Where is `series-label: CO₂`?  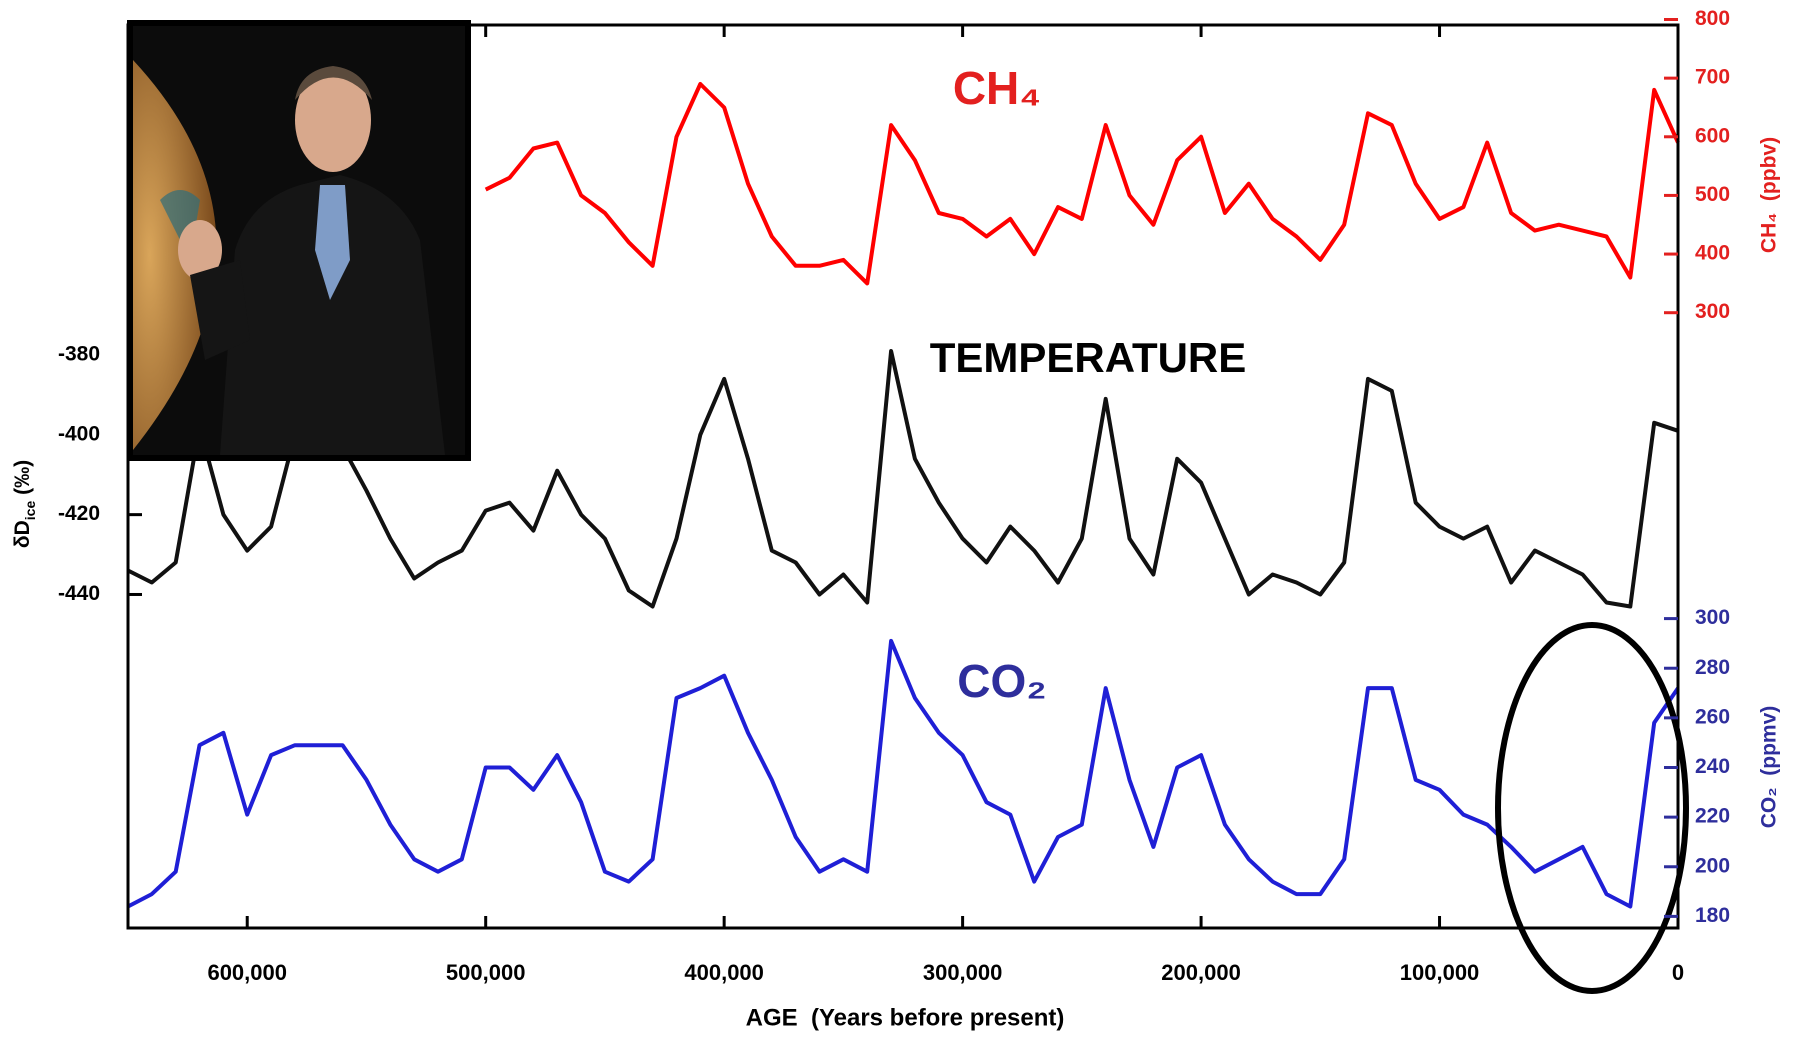 series-label: CO₂ is located at coordinates (1001, 681).